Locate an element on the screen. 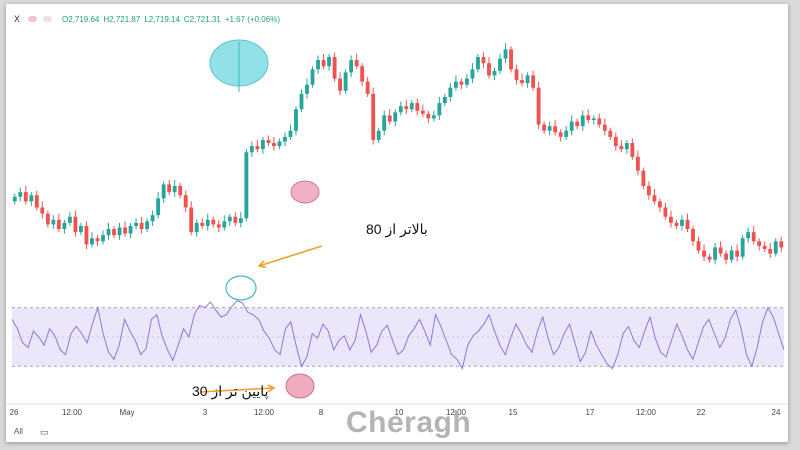 This screenshot has height=450, width=800. calendar-icon: ▭ is located at coordinates (44, 432).